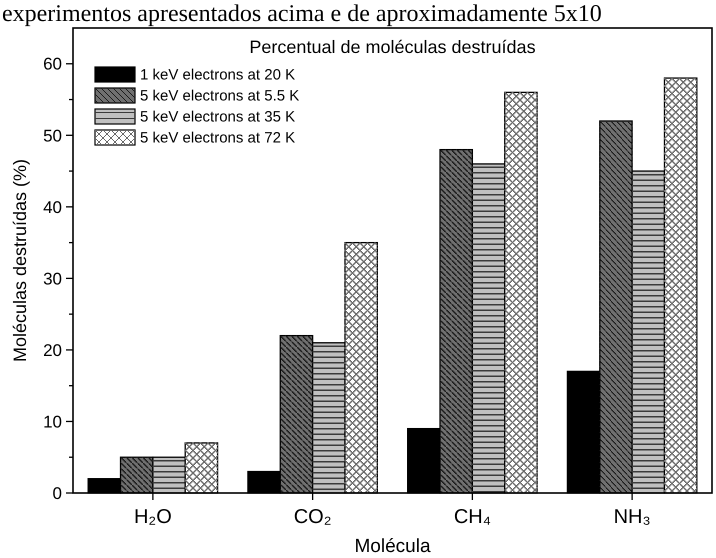 Image resolution: width=716 pixels, height=558 pixels. Describe the element at coordinates (472, 517) in the screenshot. I see `x-tick-label: CH₄` at that location.